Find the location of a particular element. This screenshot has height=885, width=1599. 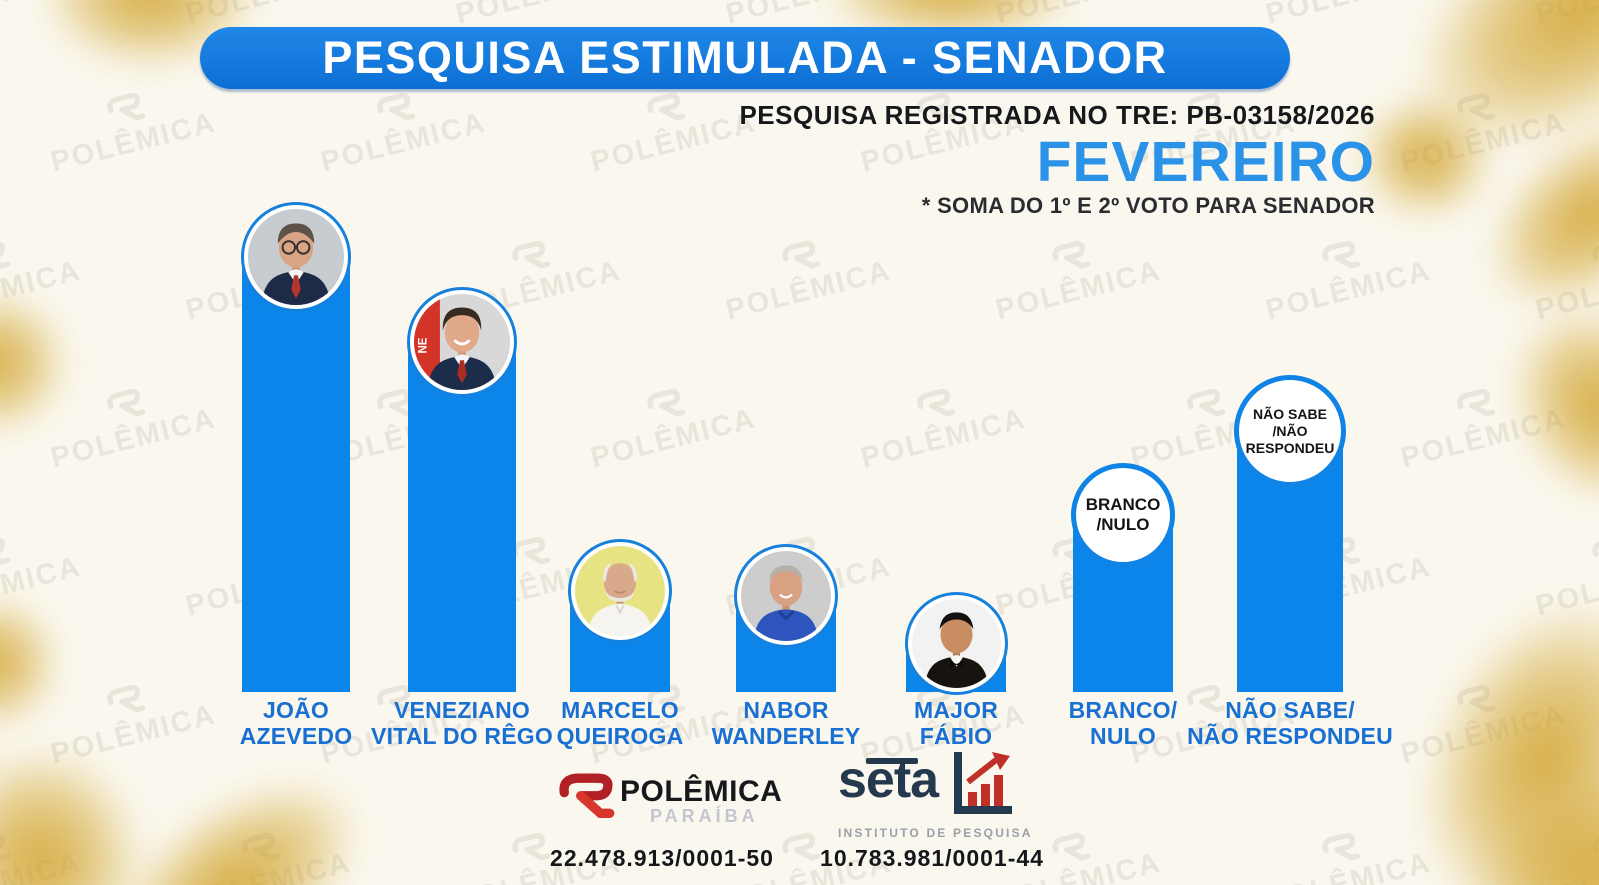

footnote: * SOMA DO 1º E 2º VOTO PARA SENADOR is located at coordinates (1148, 205).